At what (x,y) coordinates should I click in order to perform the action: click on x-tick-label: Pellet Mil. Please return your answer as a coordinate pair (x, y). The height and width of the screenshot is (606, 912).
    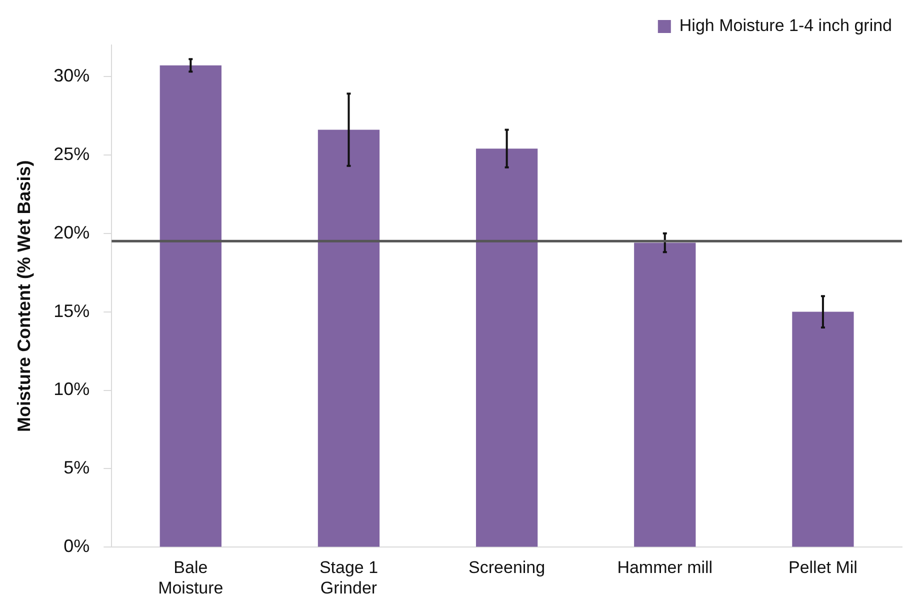
    Looking at the image, I should click on (823, 568).